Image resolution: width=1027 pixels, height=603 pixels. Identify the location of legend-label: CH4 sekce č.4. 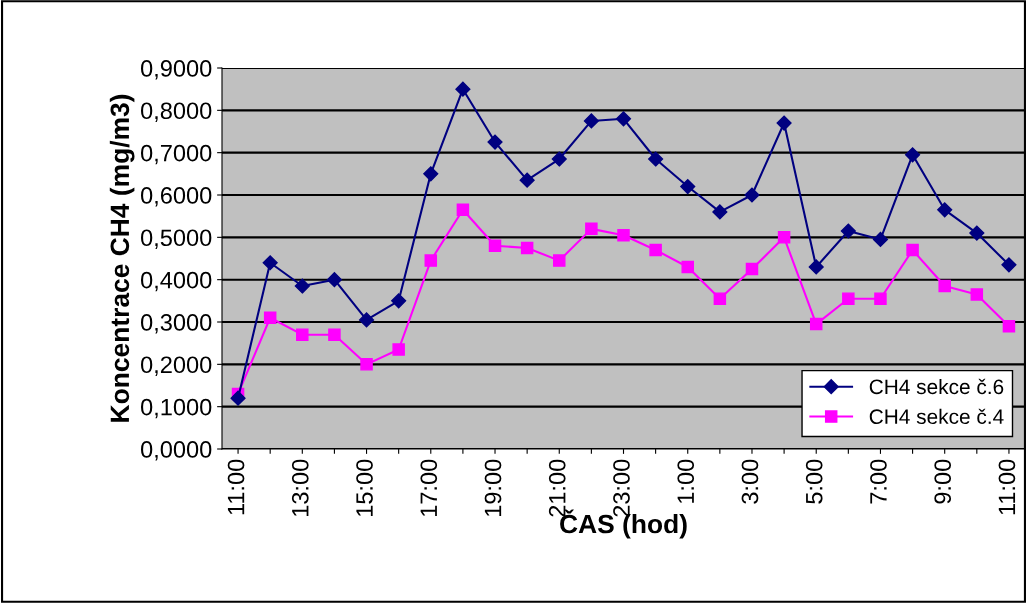
(936, 416).